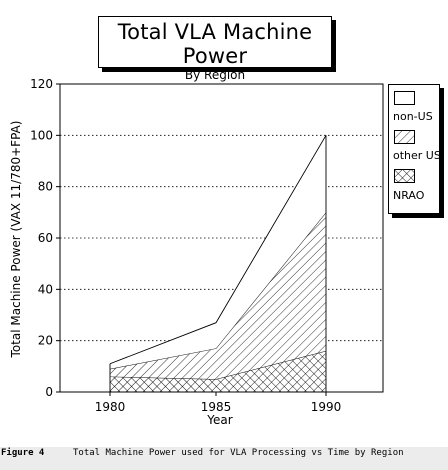  What do you see at coordinates (417, 155) in the screenshot?
I see `legend-label-other-us: other US` at bounding box center [417, 155].